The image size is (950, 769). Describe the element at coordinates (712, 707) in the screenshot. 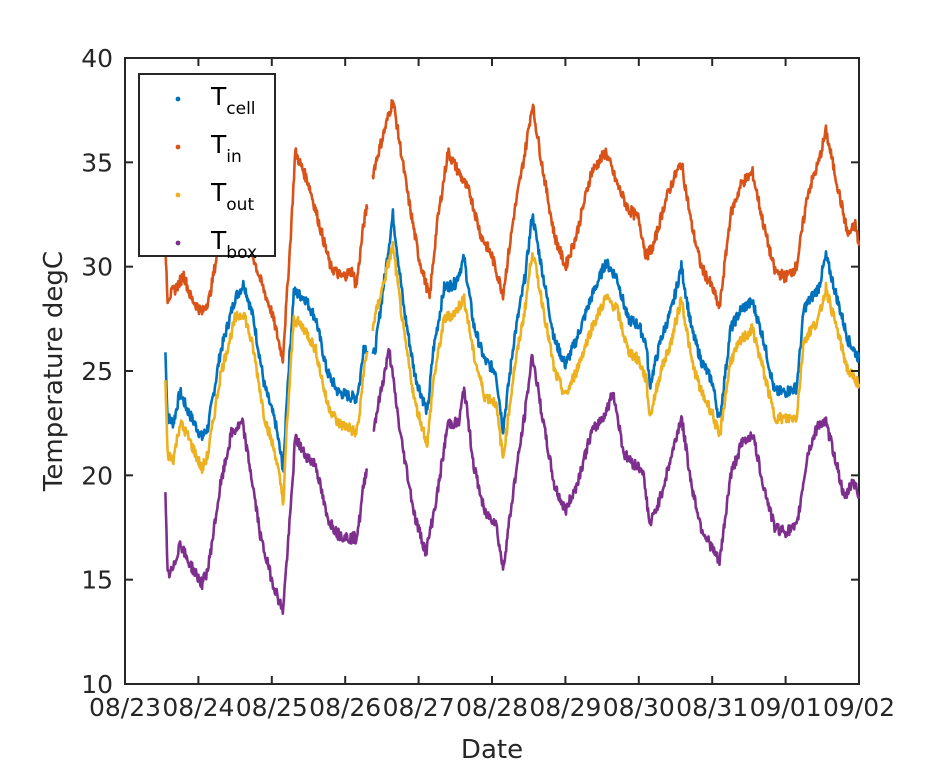

I see `x-tick-label: 08/31` at that location.